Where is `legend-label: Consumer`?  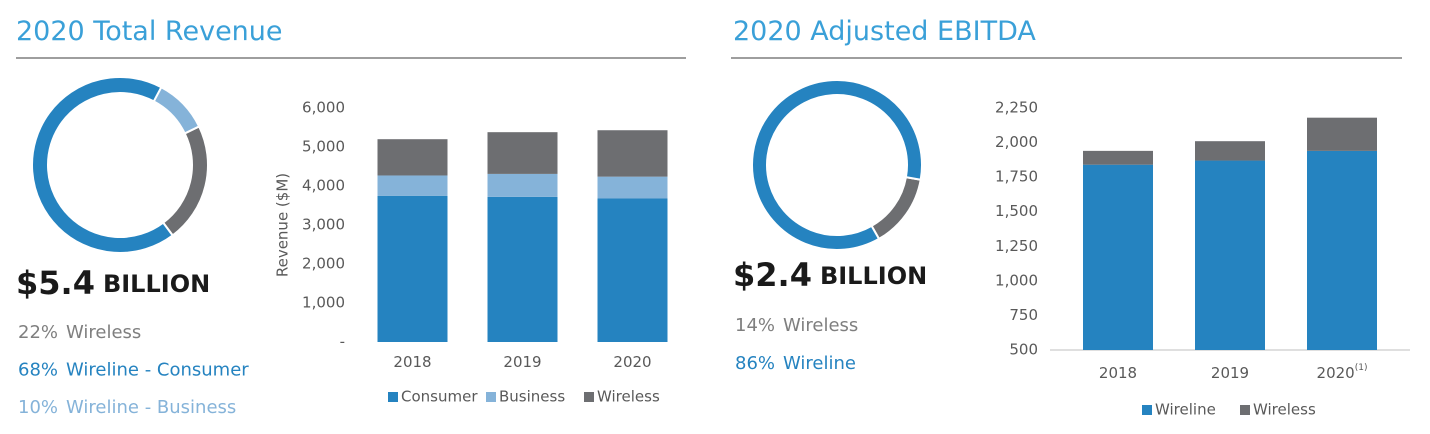
legend-label: Consumer is located at coordinates (439, 397).